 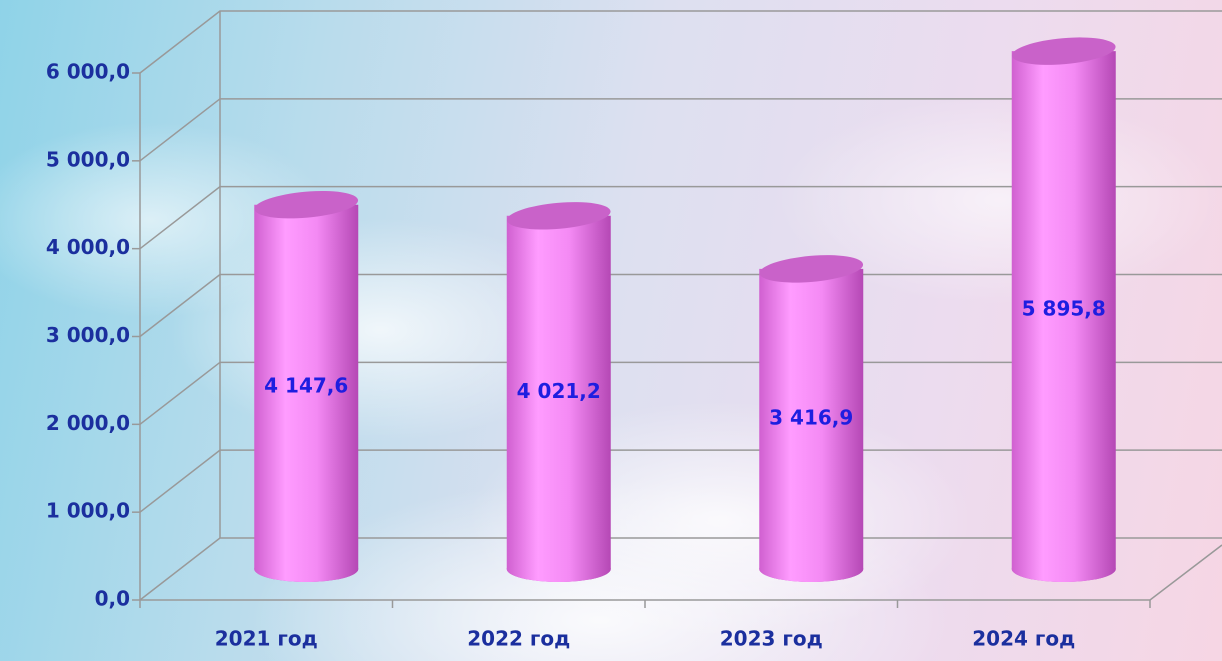 I want to click on x-tick-label: 2023 год, so click(x=771, y=639).